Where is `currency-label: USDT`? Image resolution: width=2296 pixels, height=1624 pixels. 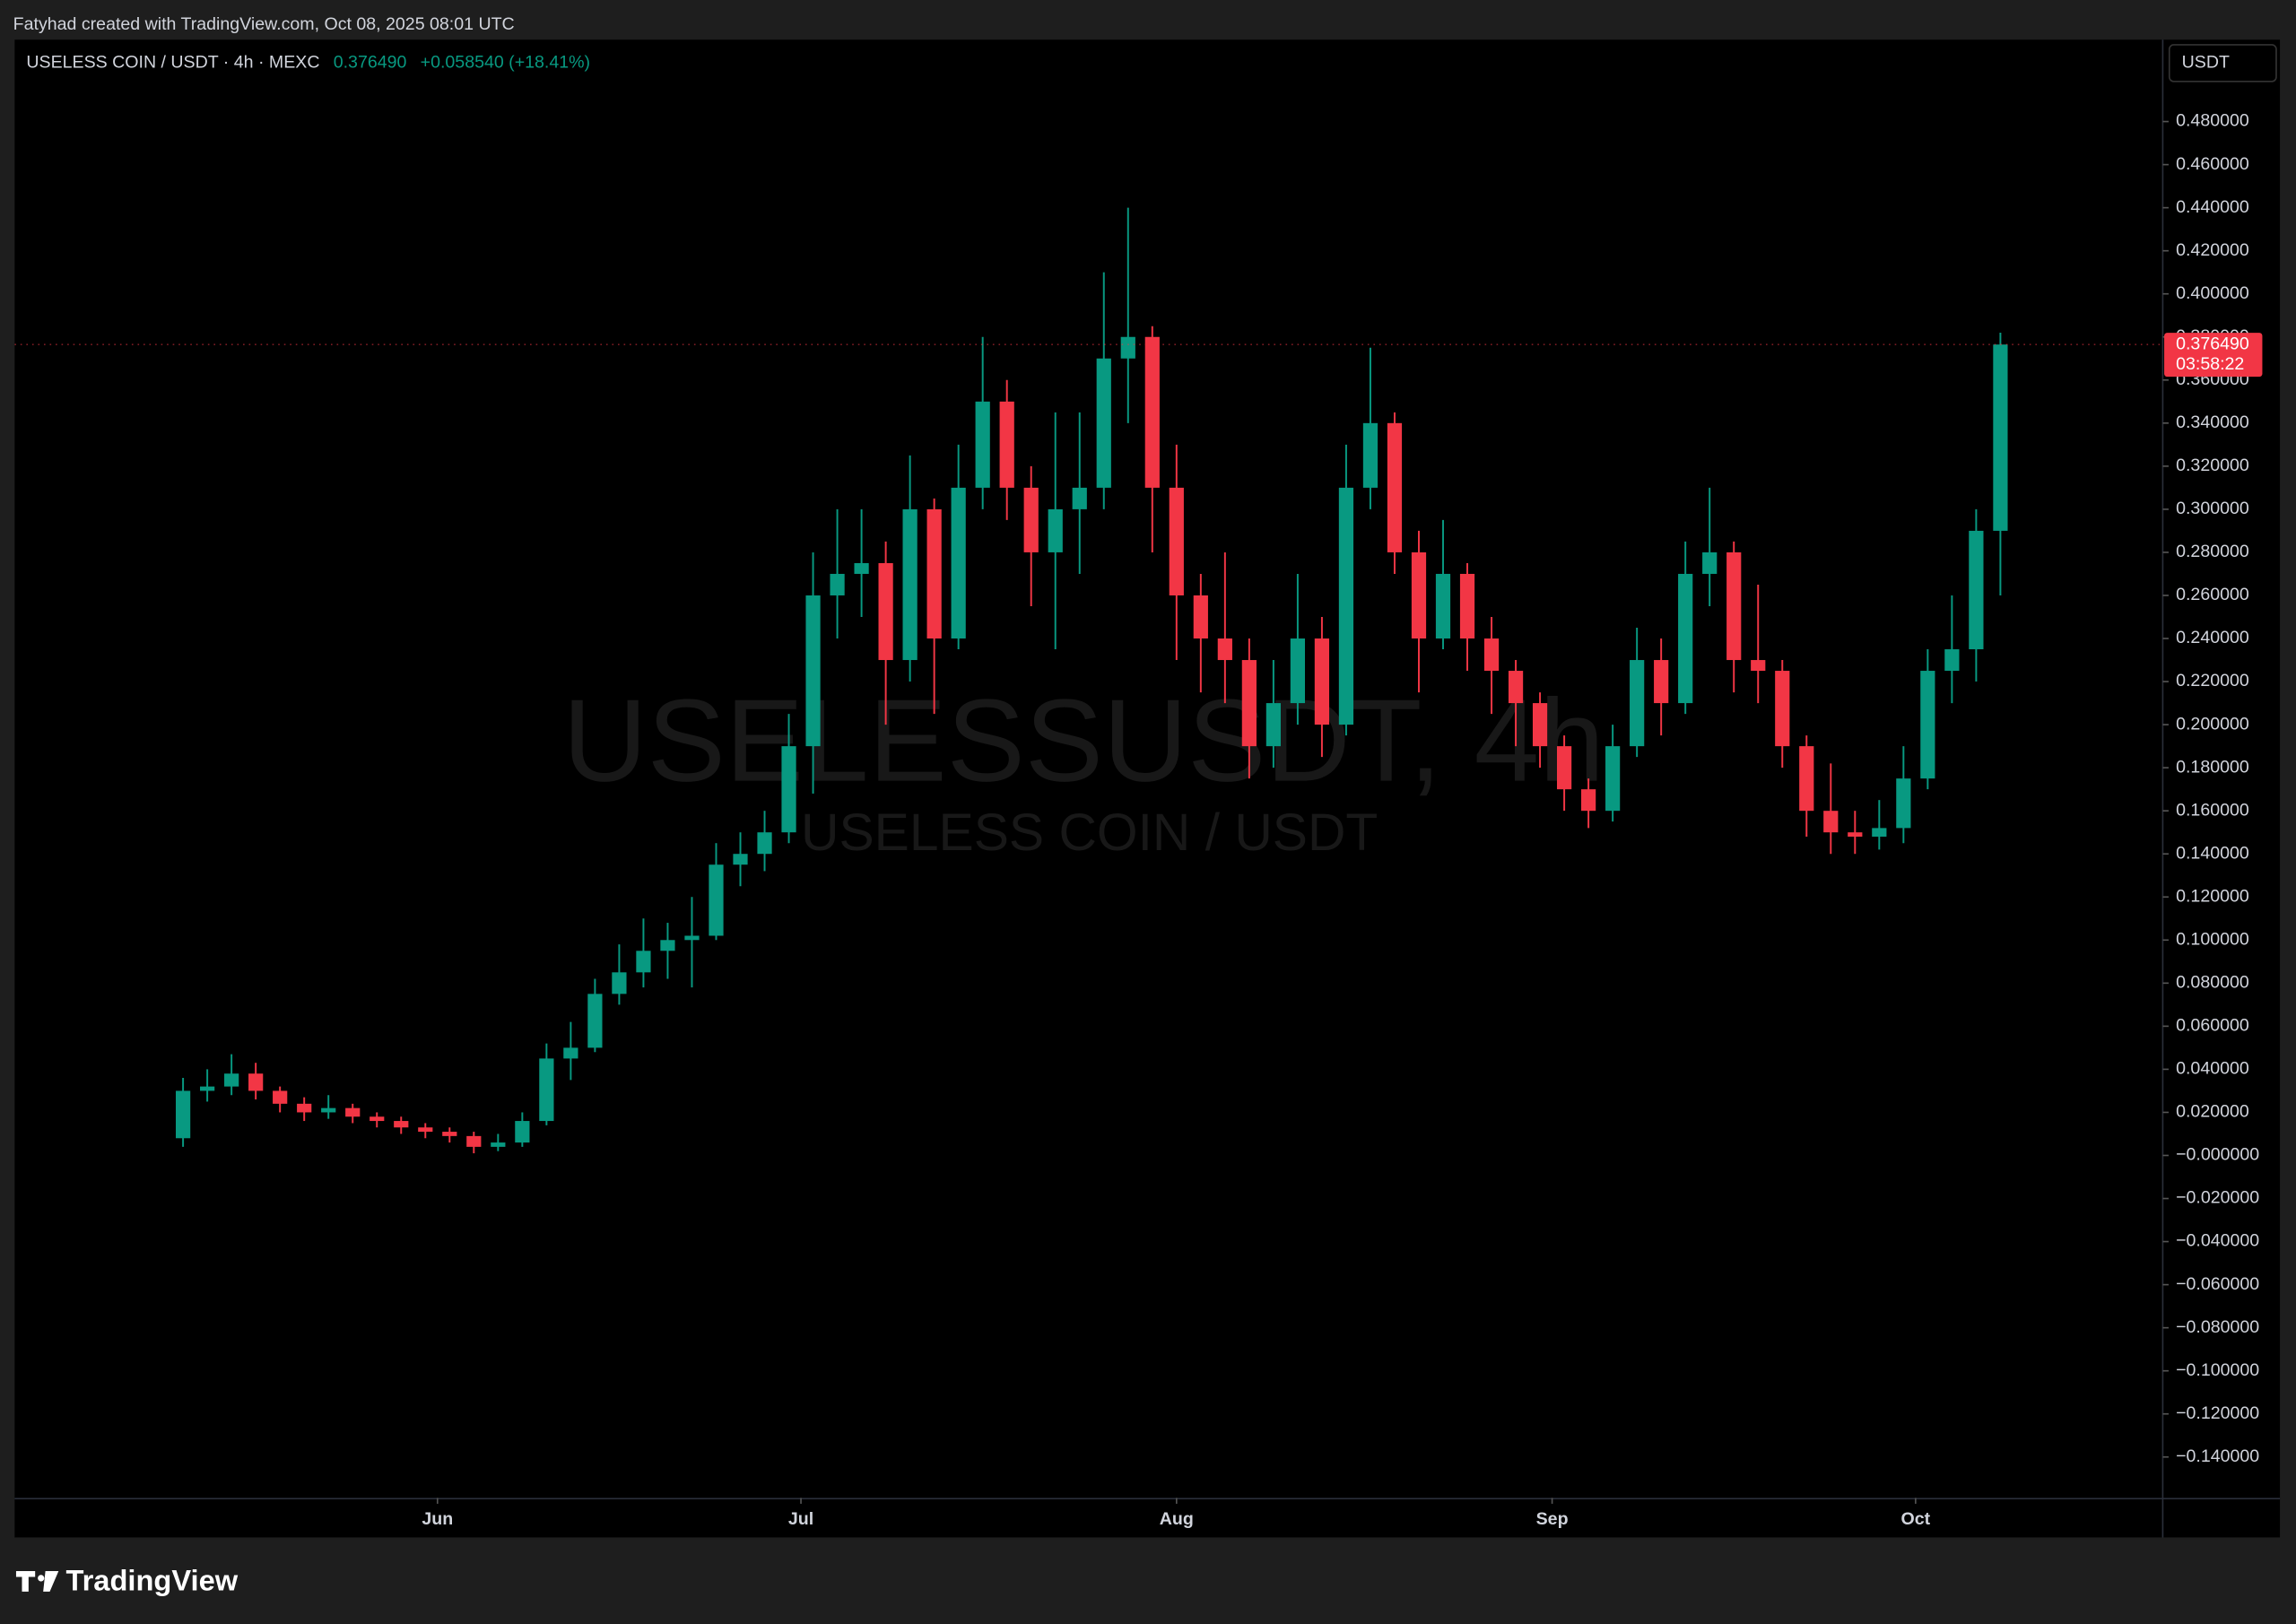 currency-label: USDT is located at coordinates (2206, 63).